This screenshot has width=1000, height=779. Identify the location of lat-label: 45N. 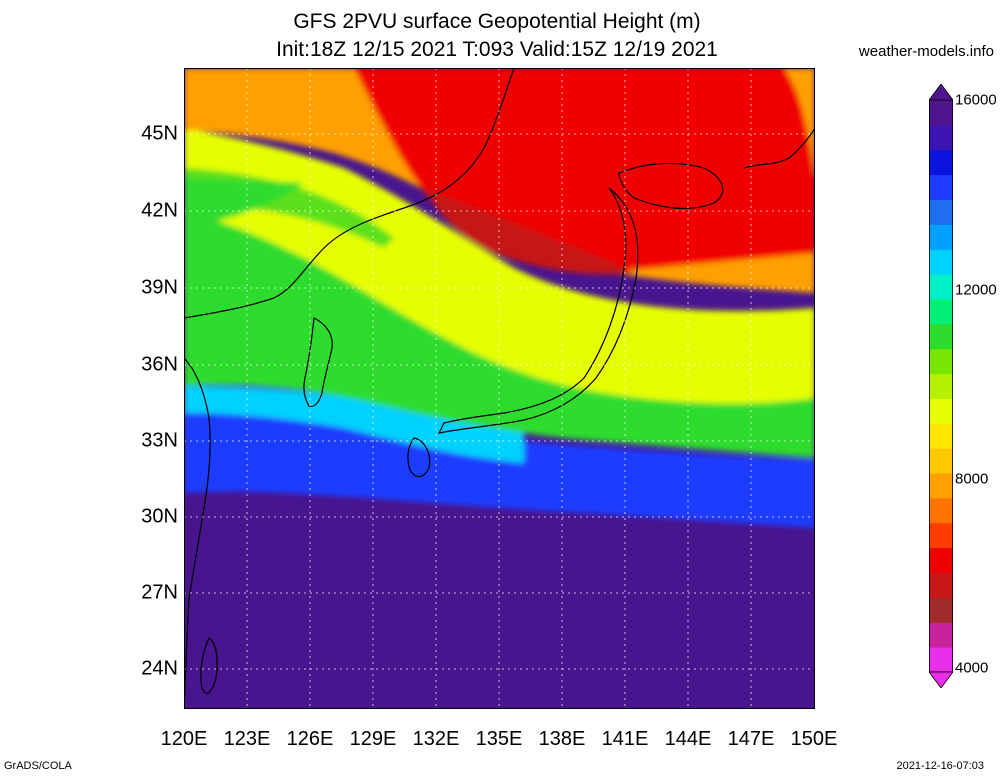
(159, 133).